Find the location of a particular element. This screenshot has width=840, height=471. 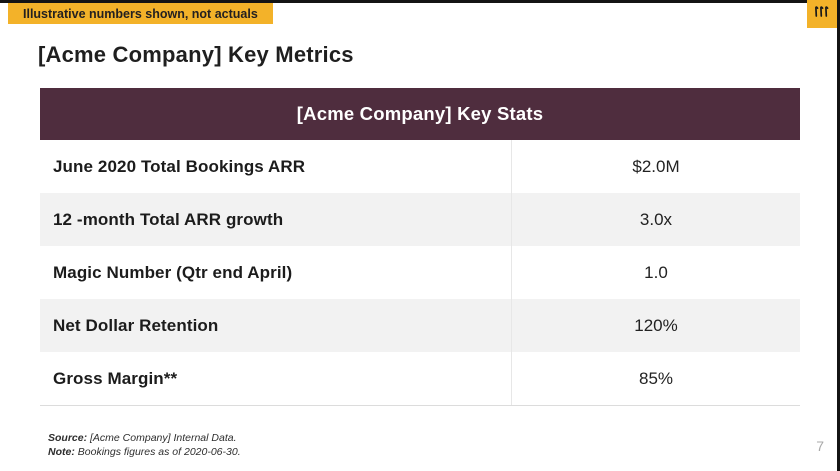

metric-value: 85% is located at coordinates (655, 378).